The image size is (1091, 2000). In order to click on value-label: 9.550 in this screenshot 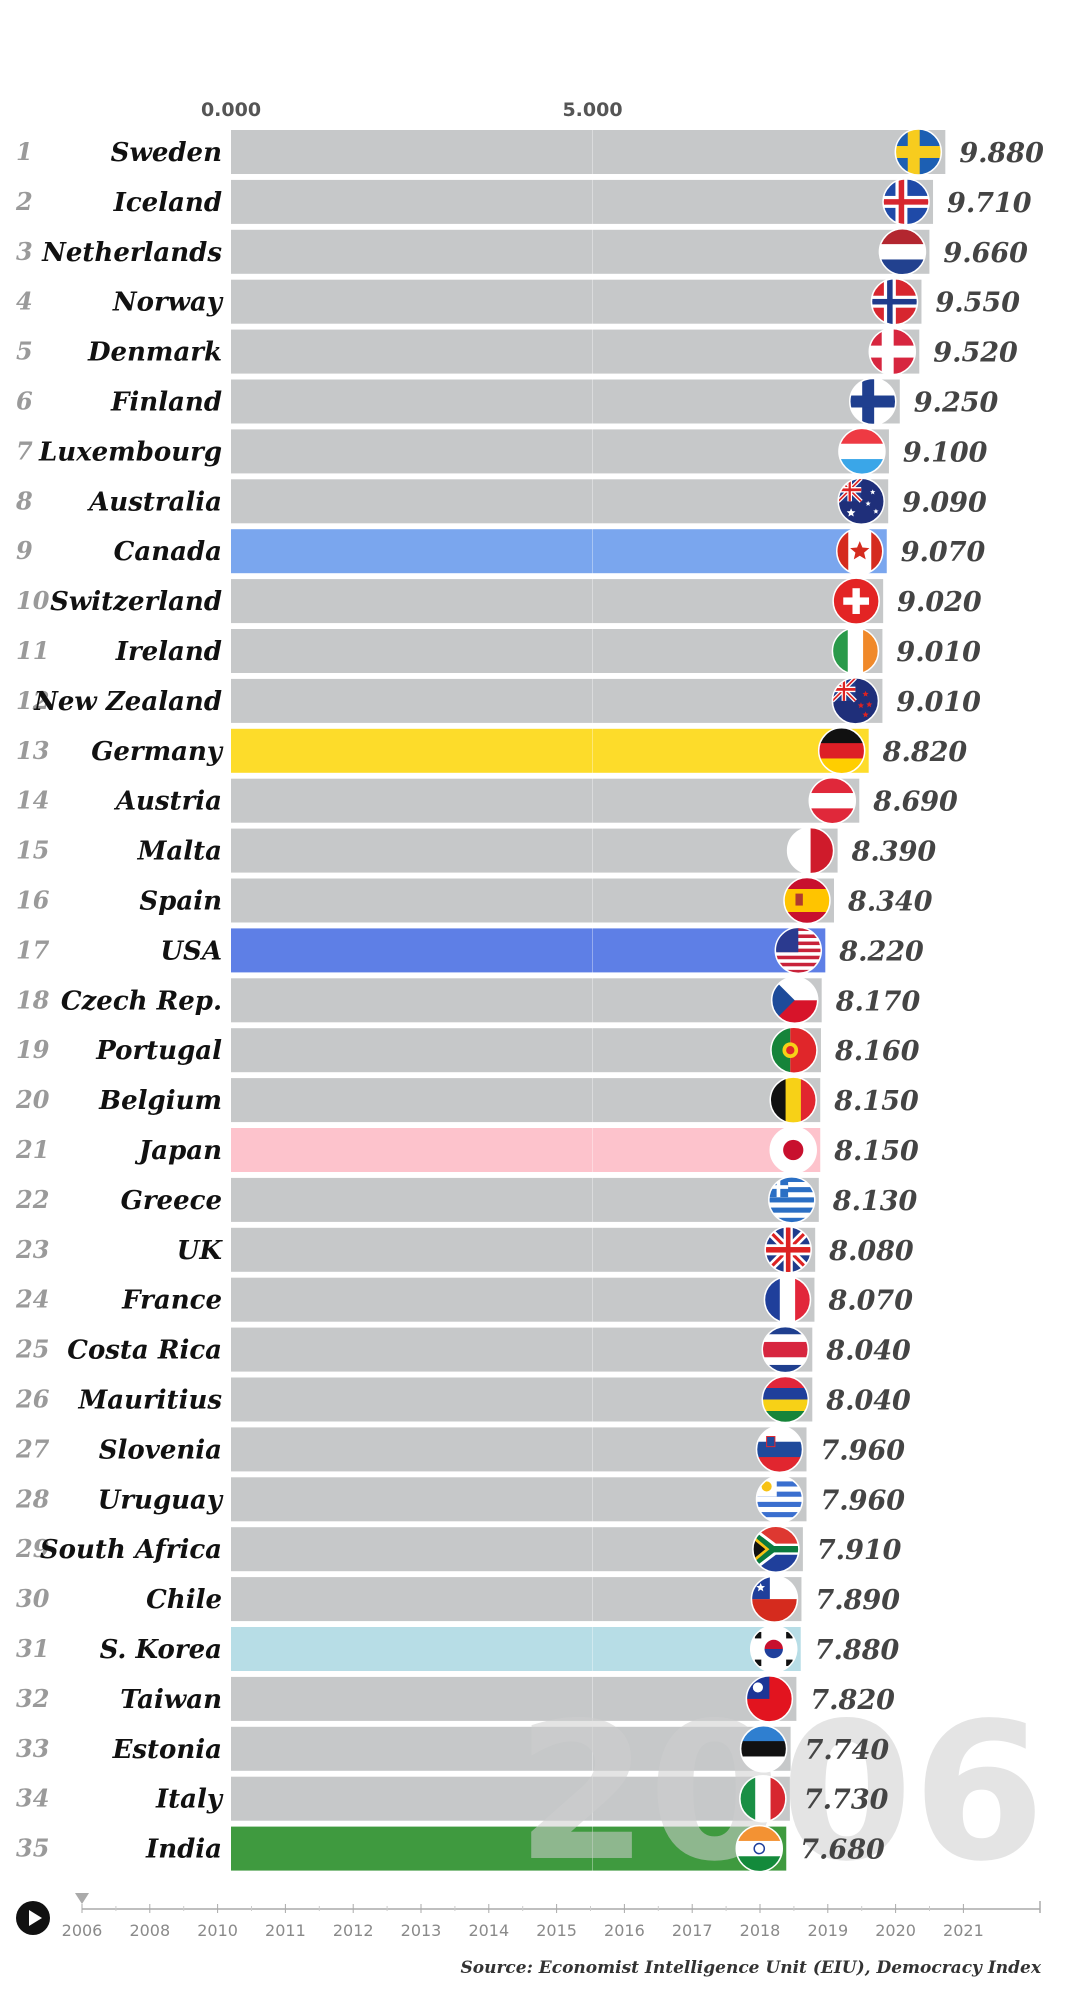, I will do `click(977, 303)`.